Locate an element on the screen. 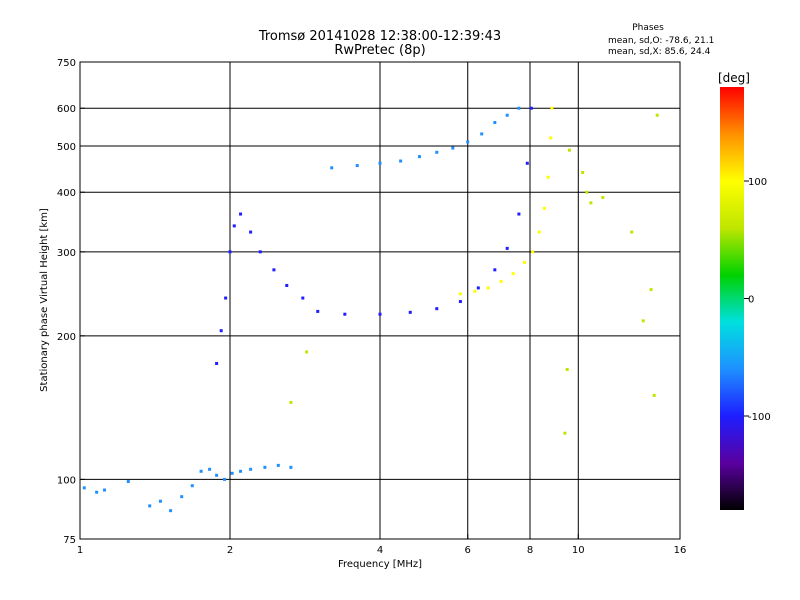 The image size is (800, 600). x-tick-label: 6 is located at coordinates (468, 550).